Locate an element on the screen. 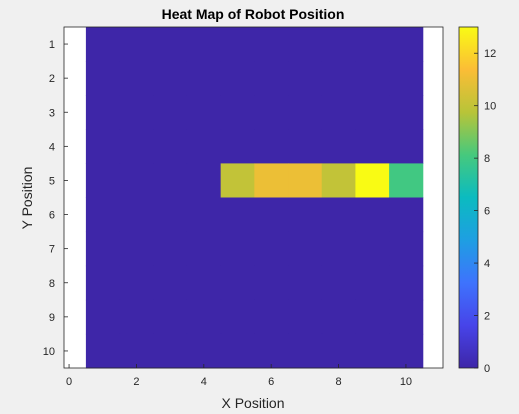 This screenshot has height=414, width=519. y-tick-label: 6 is located at coordinates (52, 216).